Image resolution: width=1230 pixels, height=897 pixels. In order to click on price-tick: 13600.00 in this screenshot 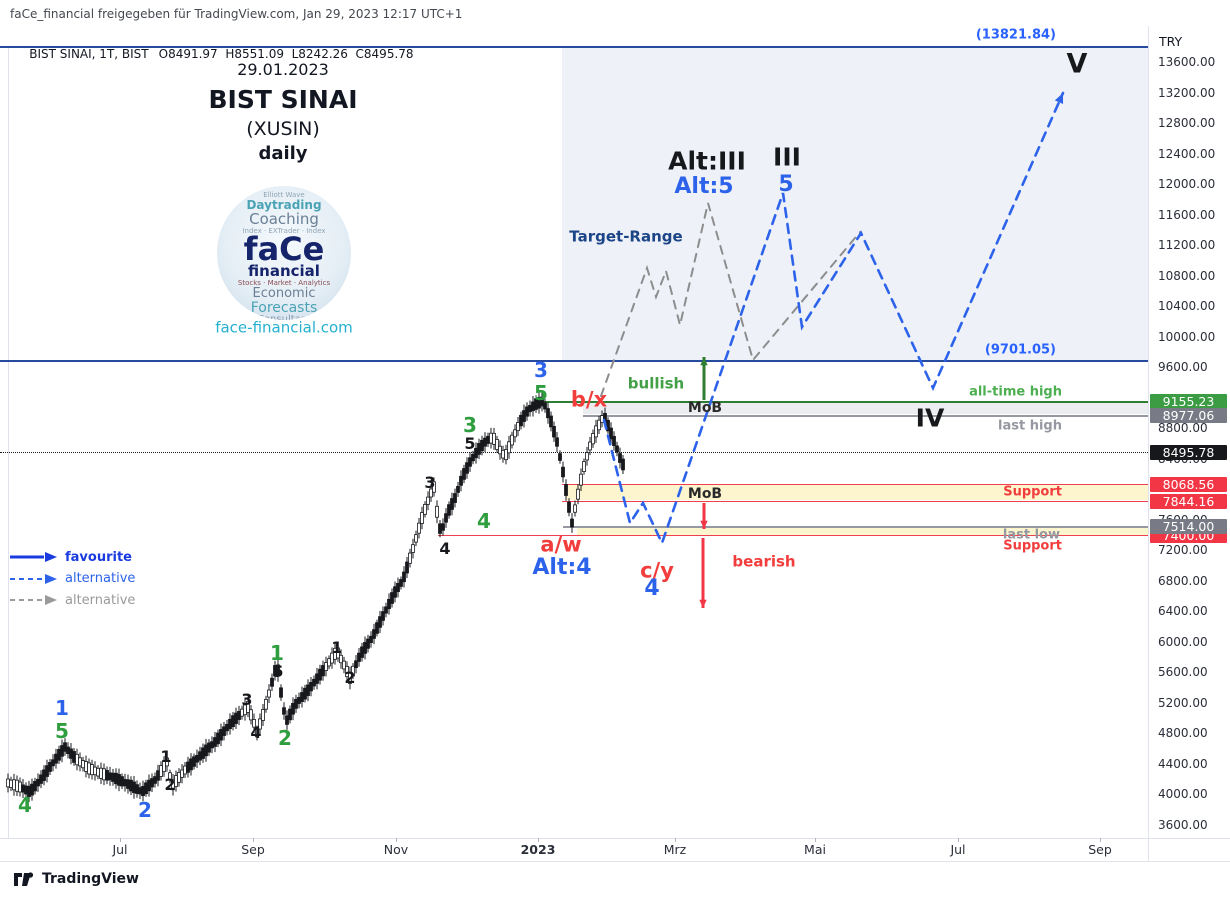, I will do `click(1187, 62)`.